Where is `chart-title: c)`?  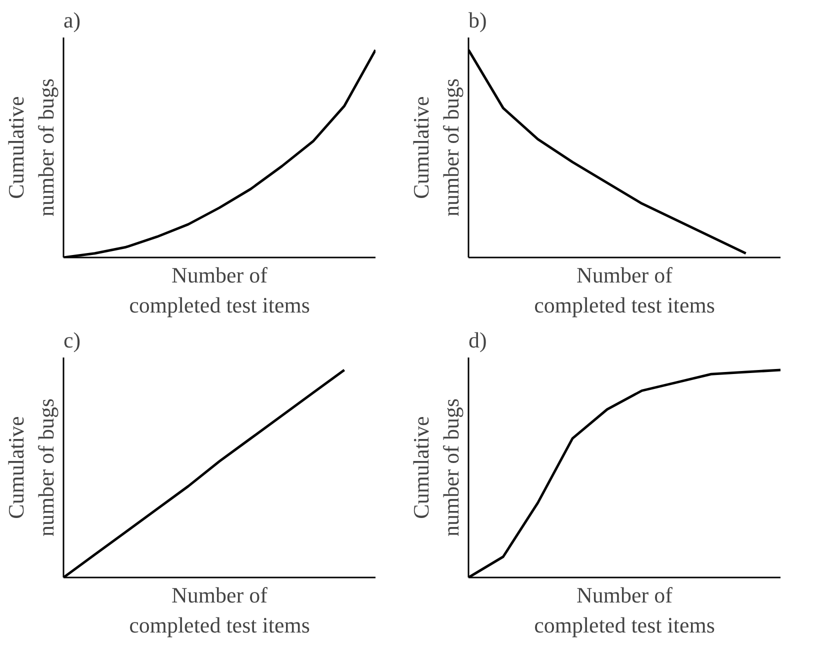
chart-title: c) is located at coordinates (72, 340).